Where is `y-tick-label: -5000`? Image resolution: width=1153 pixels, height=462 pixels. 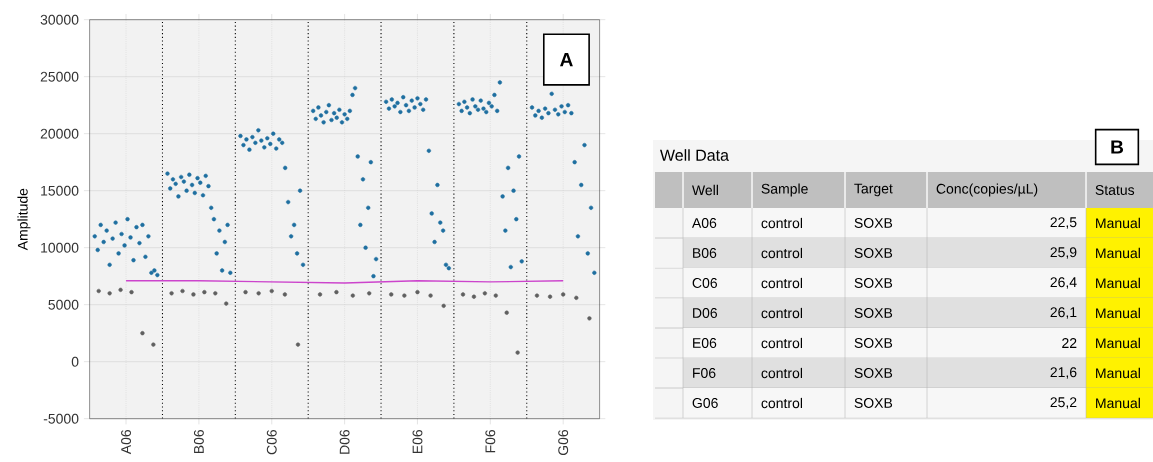
y-tick-label: -5000 is located at coordinates (61, 418).